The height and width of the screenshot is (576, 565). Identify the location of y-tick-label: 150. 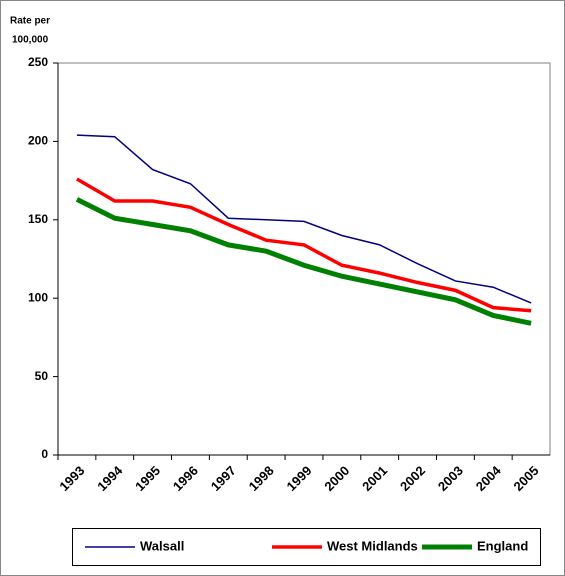
(38, 219).